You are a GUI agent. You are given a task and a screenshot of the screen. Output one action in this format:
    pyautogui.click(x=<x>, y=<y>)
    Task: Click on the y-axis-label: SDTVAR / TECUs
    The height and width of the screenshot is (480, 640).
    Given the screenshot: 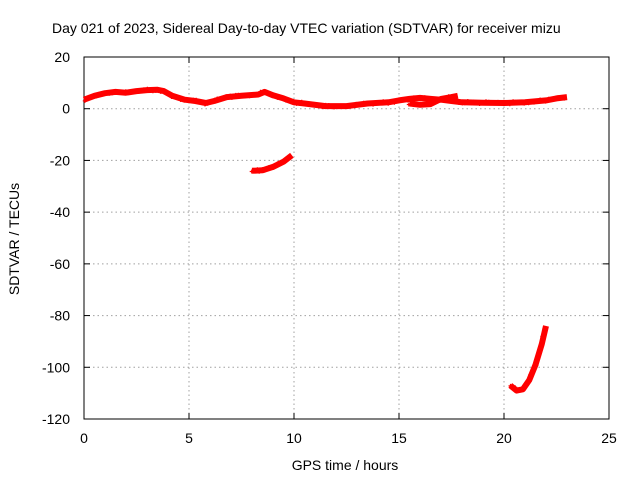 What is the action you would take?
    pyautogui.click(x=14, y=239)
    